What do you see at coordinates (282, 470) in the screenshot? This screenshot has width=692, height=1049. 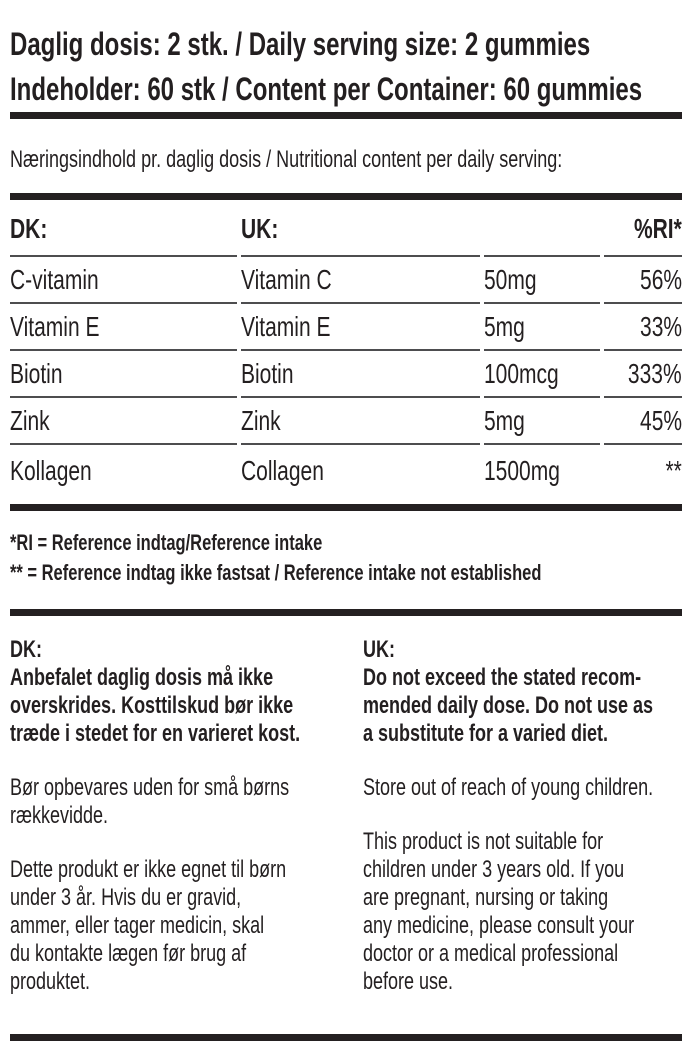 I see `nutrient-uk-text: Collagen` at bounding box center [282, 470].